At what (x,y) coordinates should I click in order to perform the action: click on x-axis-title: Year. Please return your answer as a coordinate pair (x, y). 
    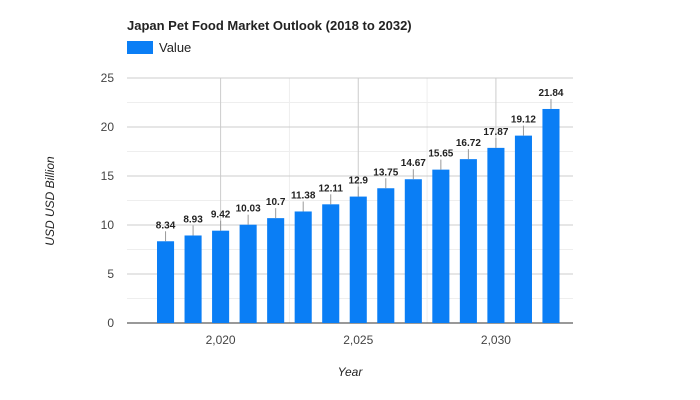
    Looking at the image, I should click on (351, 372).